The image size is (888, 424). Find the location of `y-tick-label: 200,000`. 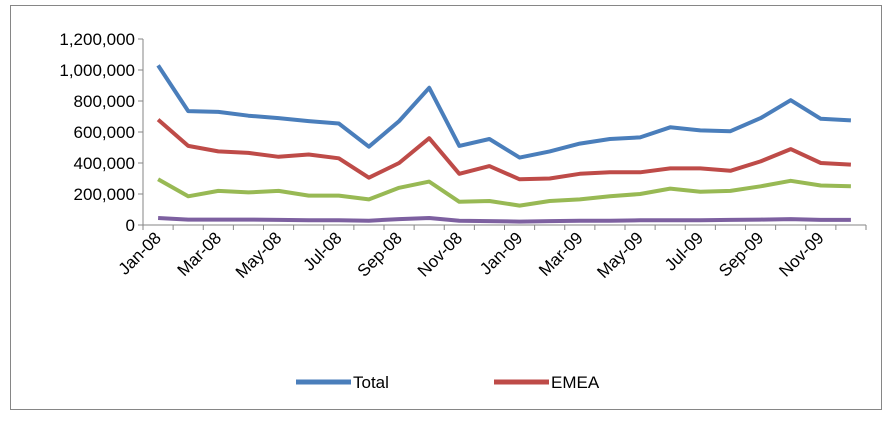

y-tick-label: 200,000 is located at coordinates (104, 194).